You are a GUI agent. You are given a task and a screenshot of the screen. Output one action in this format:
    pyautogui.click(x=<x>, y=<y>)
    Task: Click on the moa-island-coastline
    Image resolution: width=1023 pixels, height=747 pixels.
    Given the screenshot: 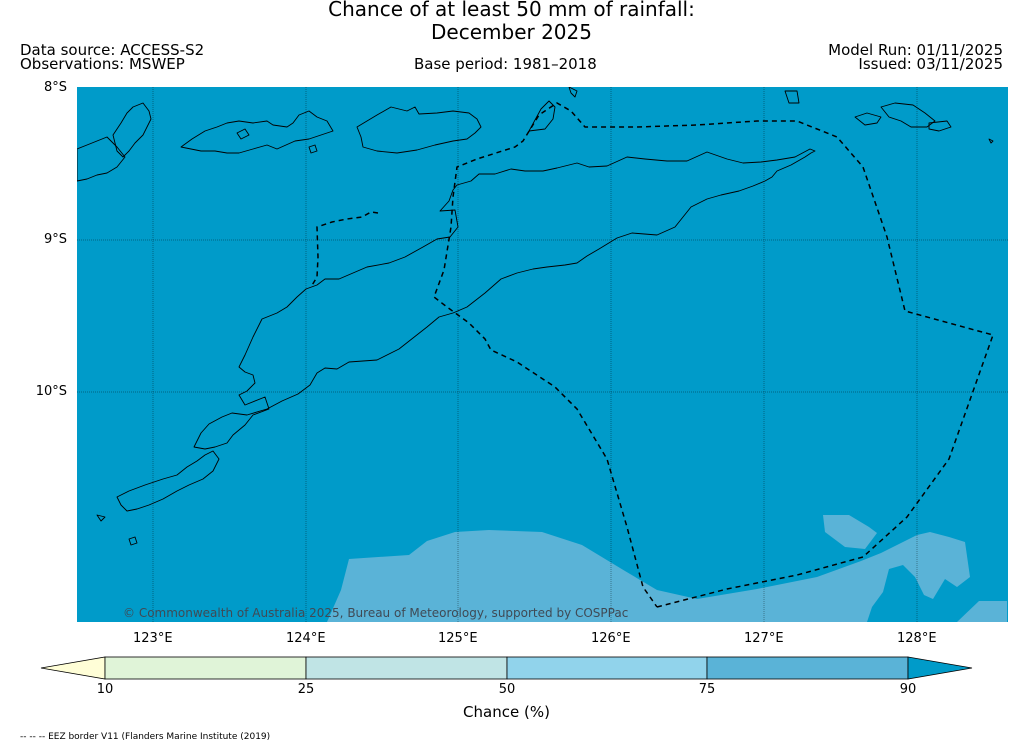 What is the action you would take?
    pyautogui.click(x=908, y=115)
    